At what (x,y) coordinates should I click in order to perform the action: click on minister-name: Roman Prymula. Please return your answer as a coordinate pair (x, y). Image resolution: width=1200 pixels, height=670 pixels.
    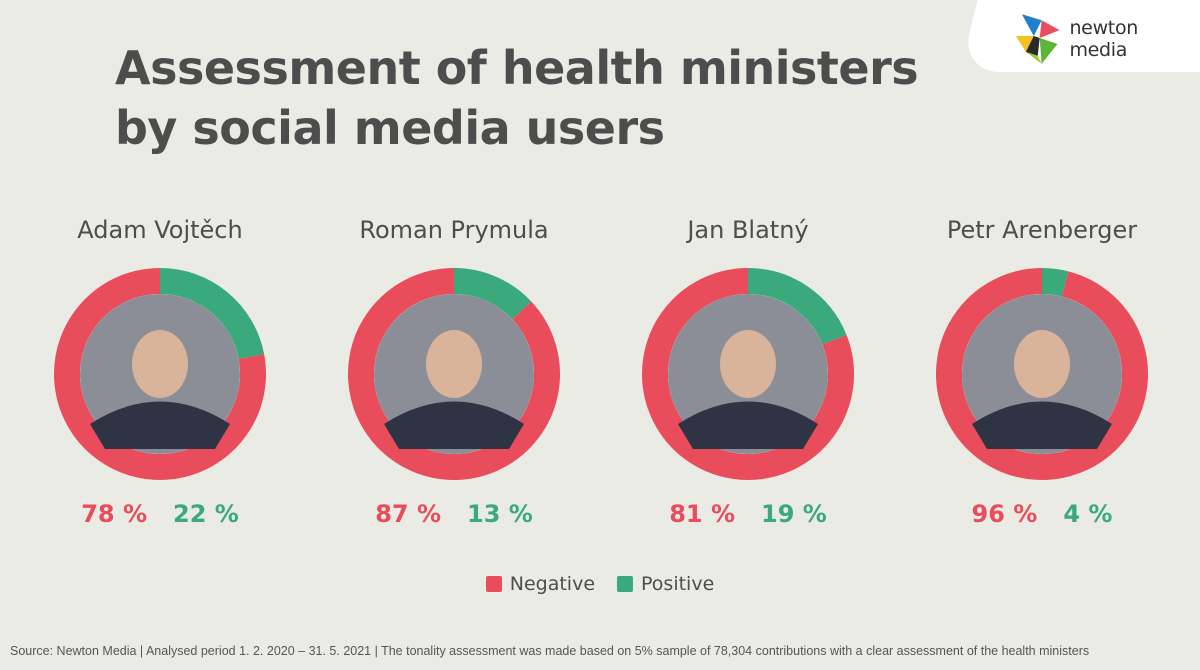
    Looking at the image, I should click on (454, 230).